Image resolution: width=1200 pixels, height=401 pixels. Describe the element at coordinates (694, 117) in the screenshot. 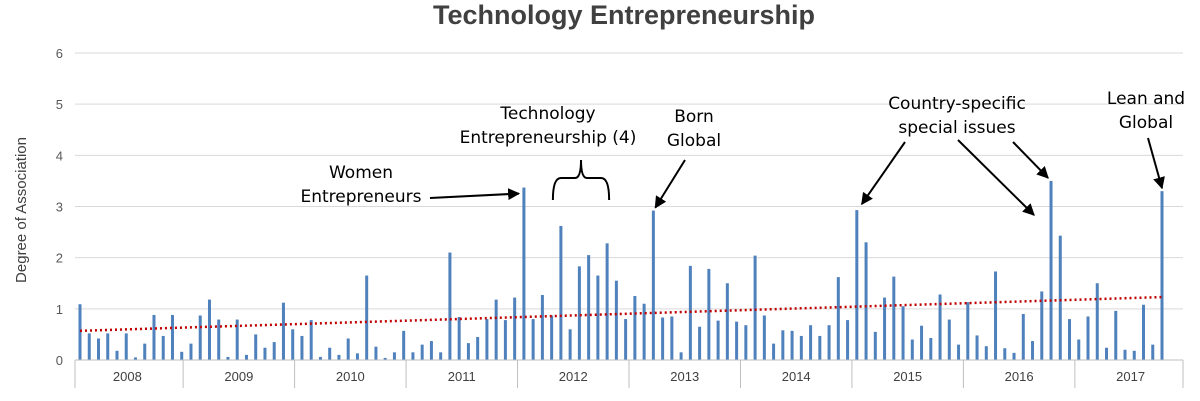

I see `annotation-text: Born` at that location.